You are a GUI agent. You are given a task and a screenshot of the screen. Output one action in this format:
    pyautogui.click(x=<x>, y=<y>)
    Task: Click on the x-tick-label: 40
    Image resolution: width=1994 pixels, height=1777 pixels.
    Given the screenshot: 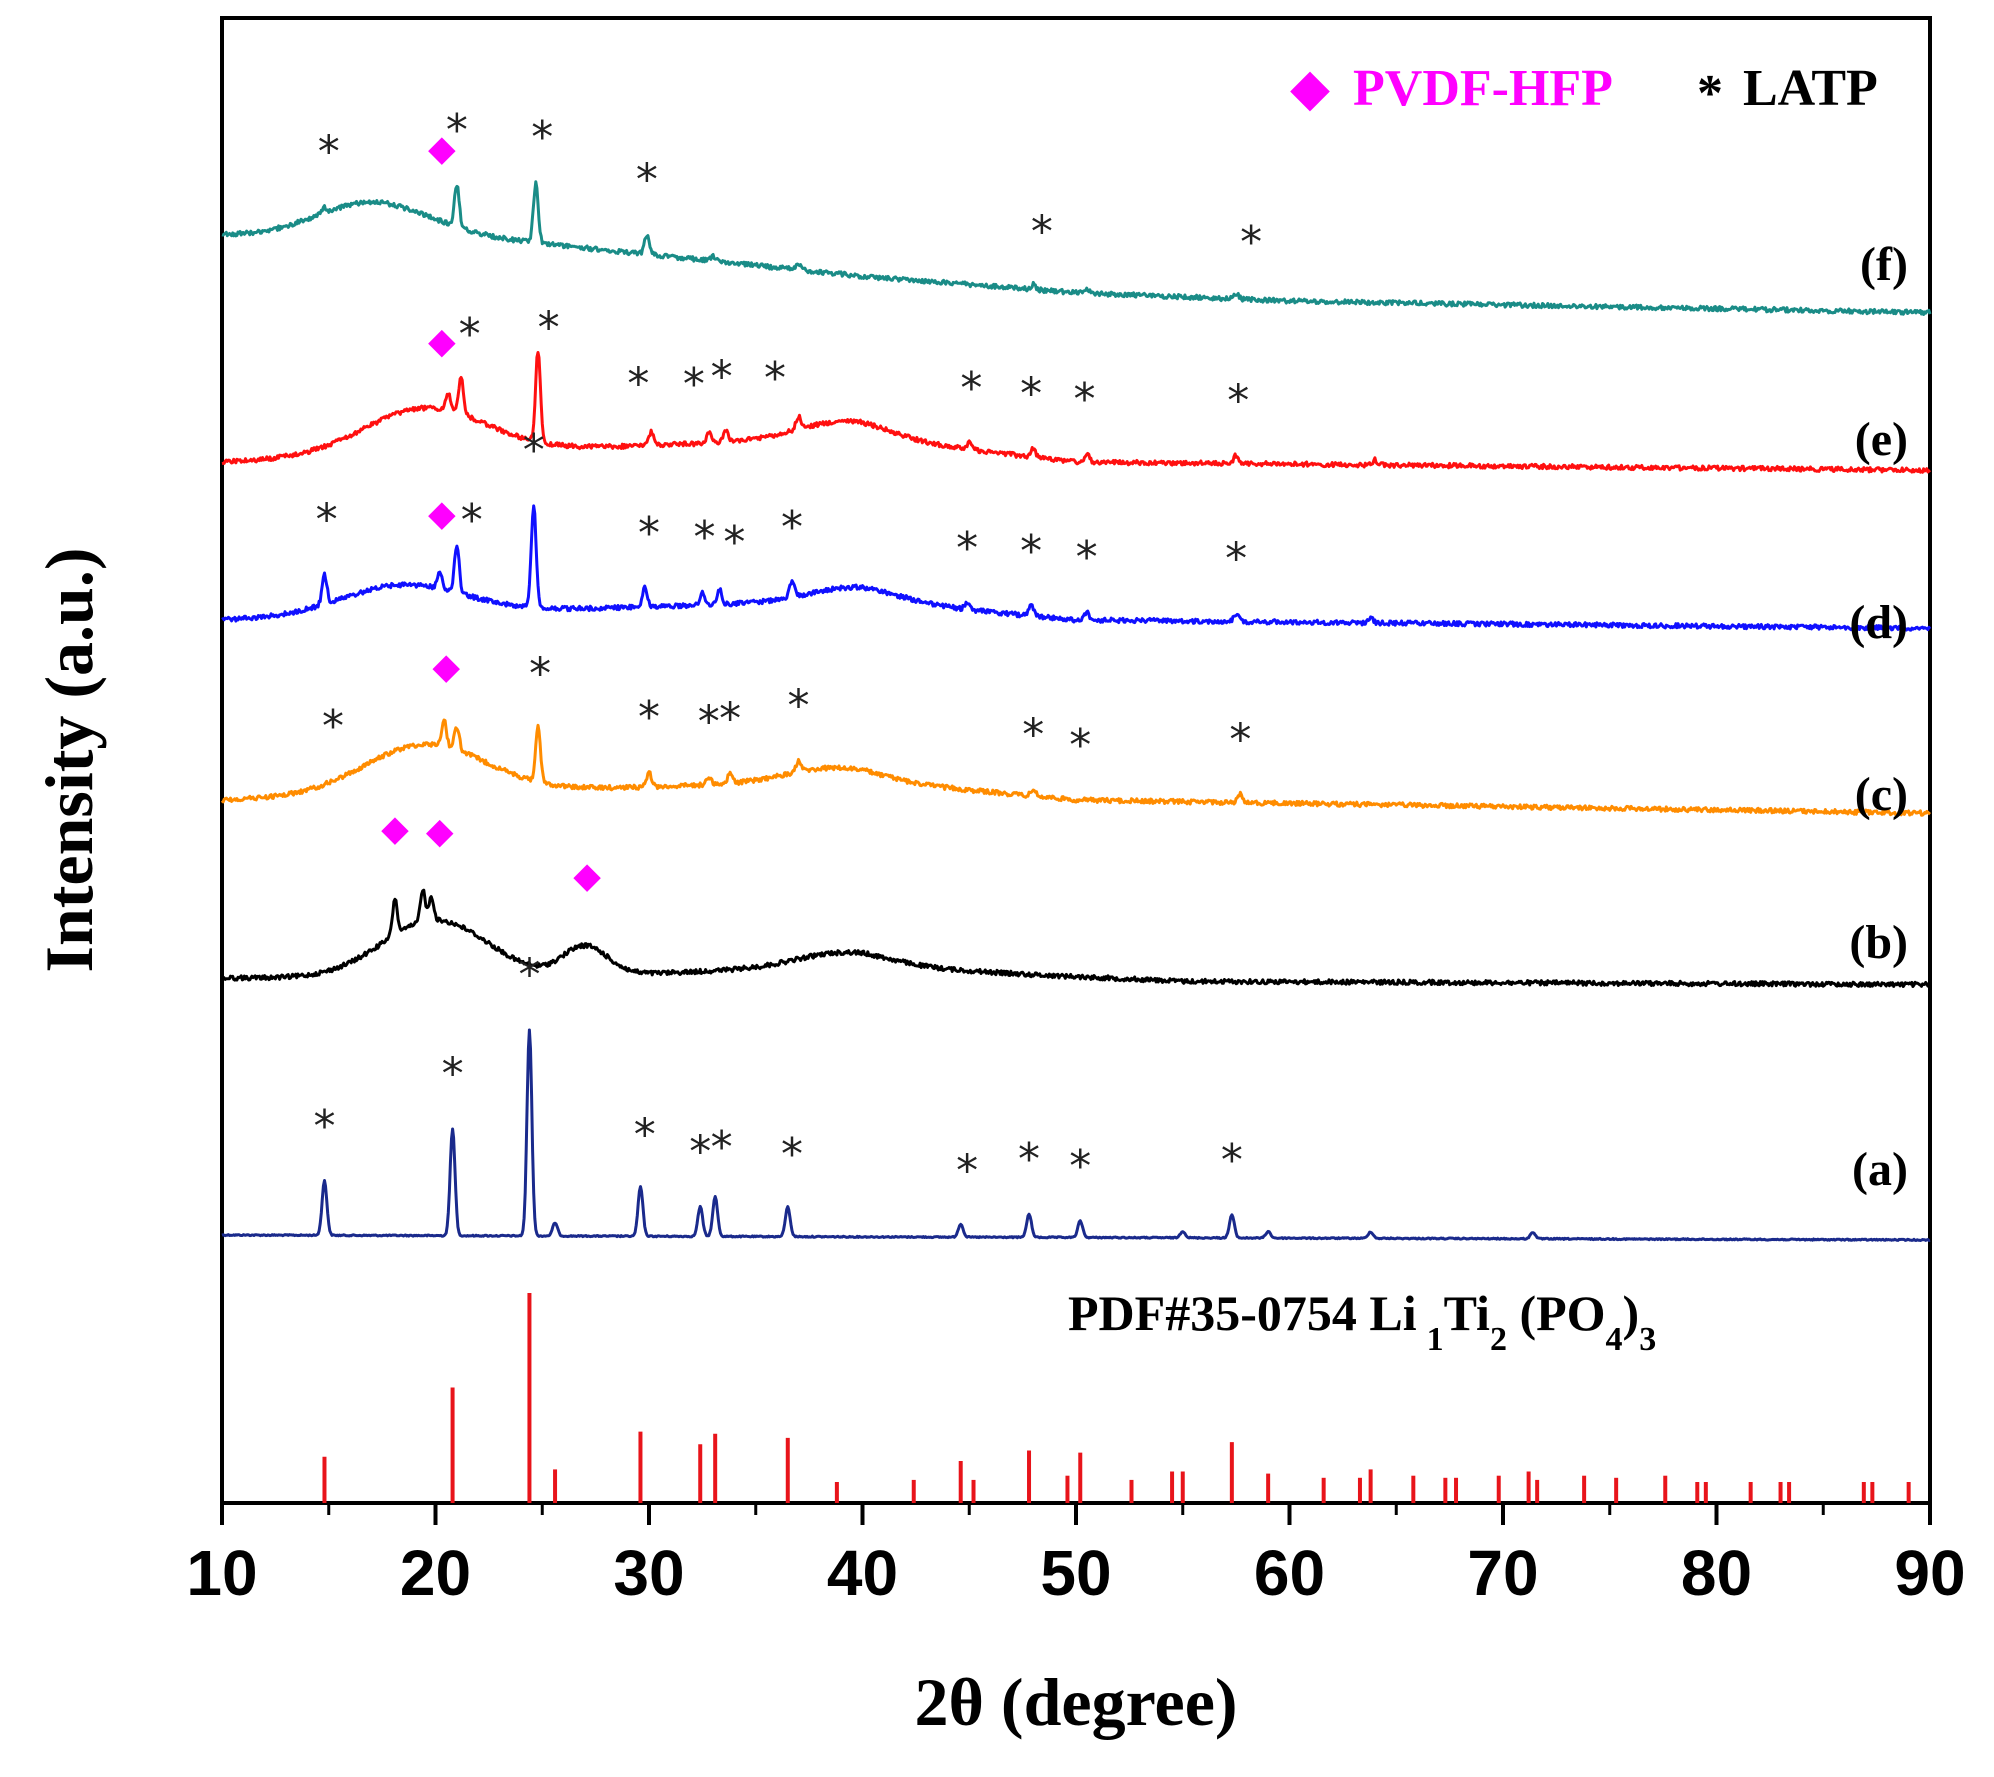 What is the action you would take?
    pyautogui.click(x=862, y=1573)
    